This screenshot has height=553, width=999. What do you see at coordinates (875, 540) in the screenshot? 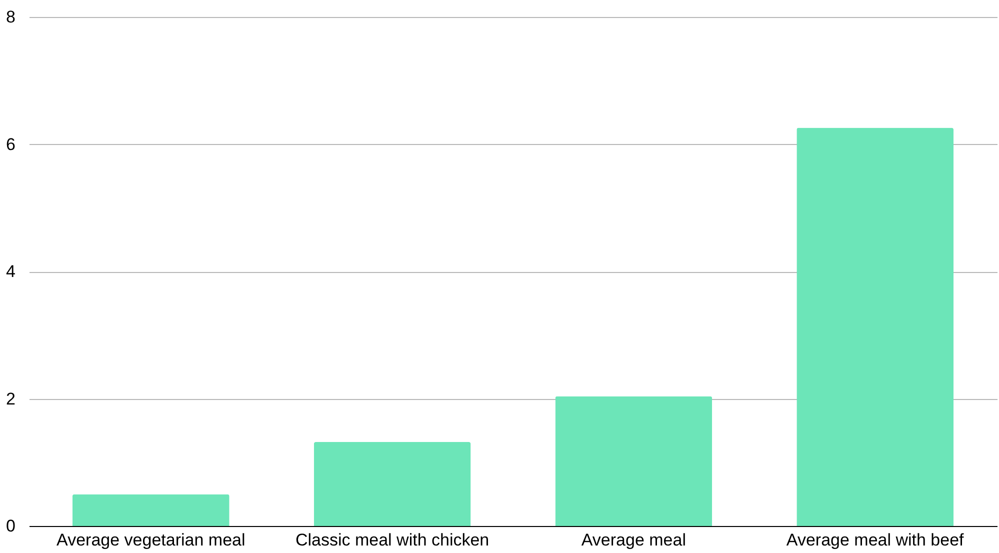
I see `x-tick-label: Average meal with beef` at bounding box center [875, 540].